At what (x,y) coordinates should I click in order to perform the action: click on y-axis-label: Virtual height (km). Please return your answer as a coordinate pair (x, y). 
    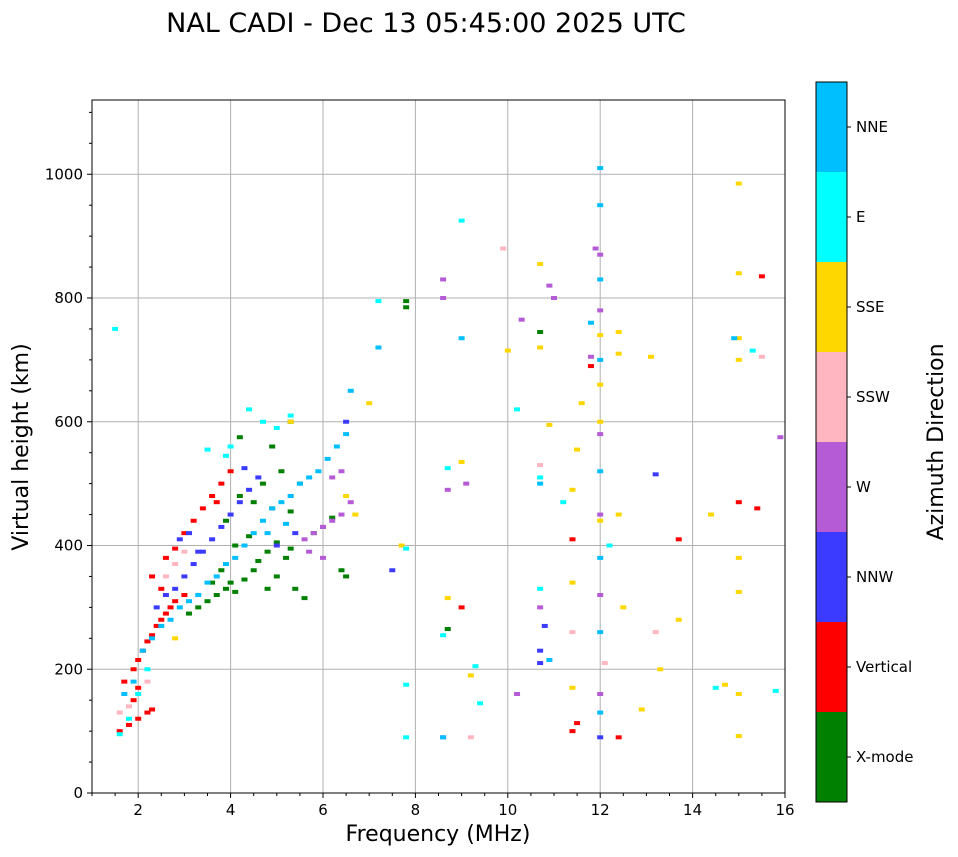
    Looking at the image, I should click on (21, 446).